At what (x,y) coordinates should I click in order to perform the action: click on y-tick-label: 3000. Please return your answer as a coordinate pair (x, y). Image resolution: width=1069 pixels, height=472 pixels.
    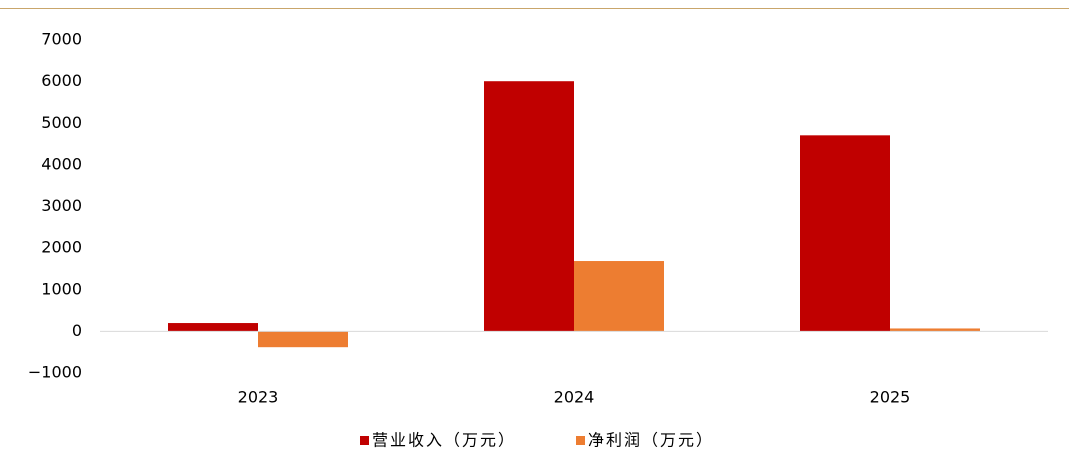
    Looking at the image, I should click on (61, 205).